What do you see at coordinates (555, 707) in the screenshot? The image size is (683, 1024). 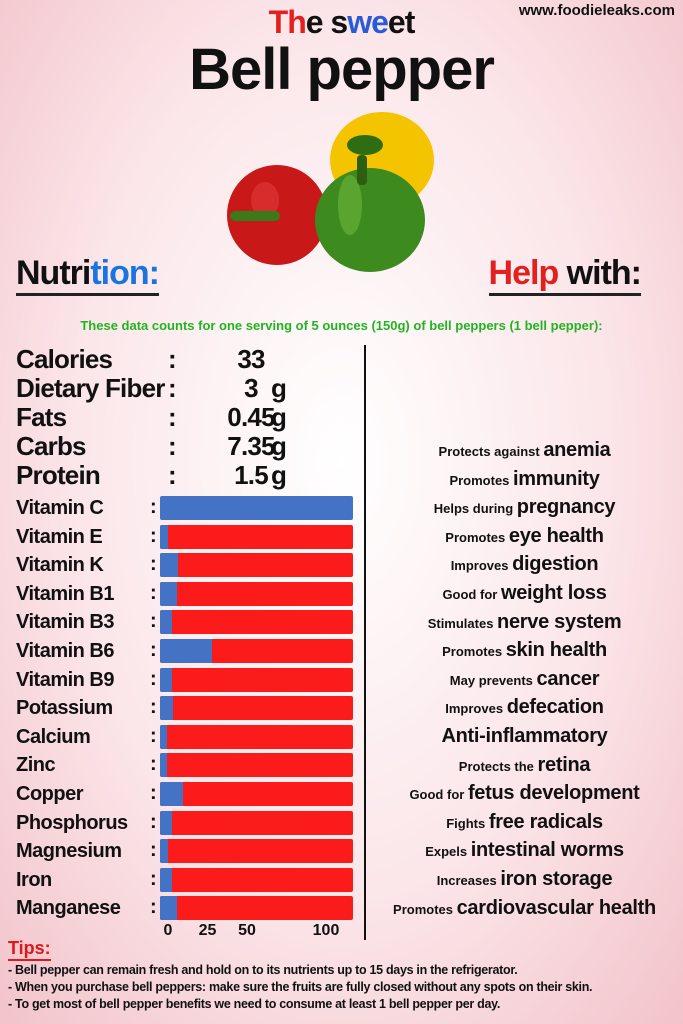 I see `benefit-main: defecation` at bounding box center [555, 707].